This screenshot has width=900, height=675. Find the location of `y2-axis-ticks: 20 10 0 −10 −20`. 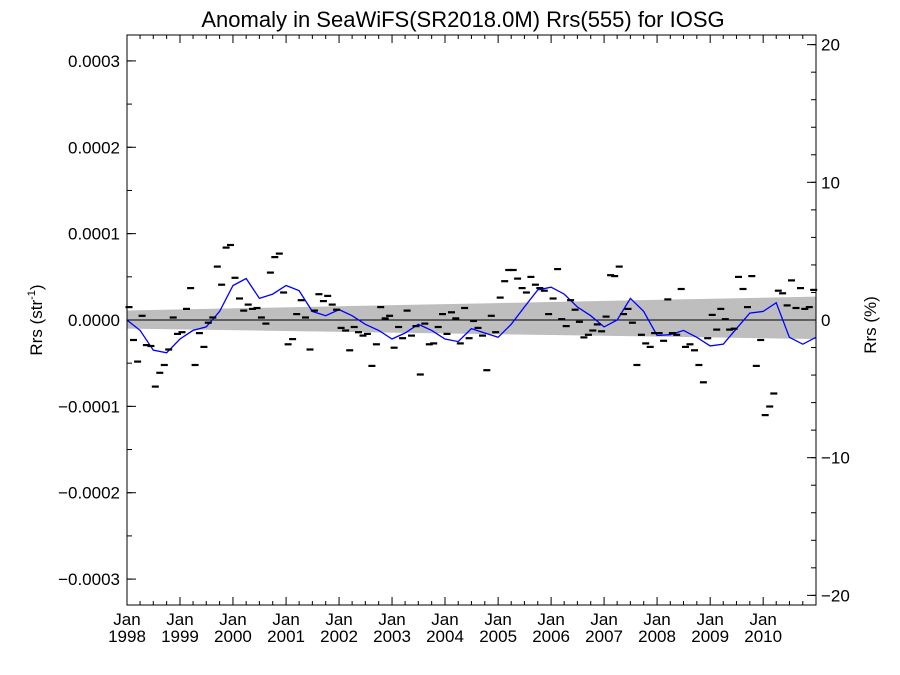

y2-axis-ticks: 20 10 0 −10 −20 is located at coordinates (828, 320).